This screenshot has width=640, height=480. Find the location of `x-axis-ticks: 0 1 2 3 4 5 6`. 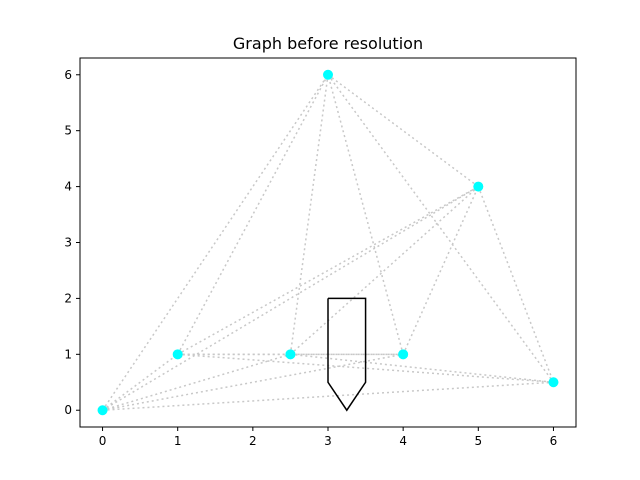

x-axis-ticks: 0 1 2 3 4 5 6 is located at coordinates (328, 437).